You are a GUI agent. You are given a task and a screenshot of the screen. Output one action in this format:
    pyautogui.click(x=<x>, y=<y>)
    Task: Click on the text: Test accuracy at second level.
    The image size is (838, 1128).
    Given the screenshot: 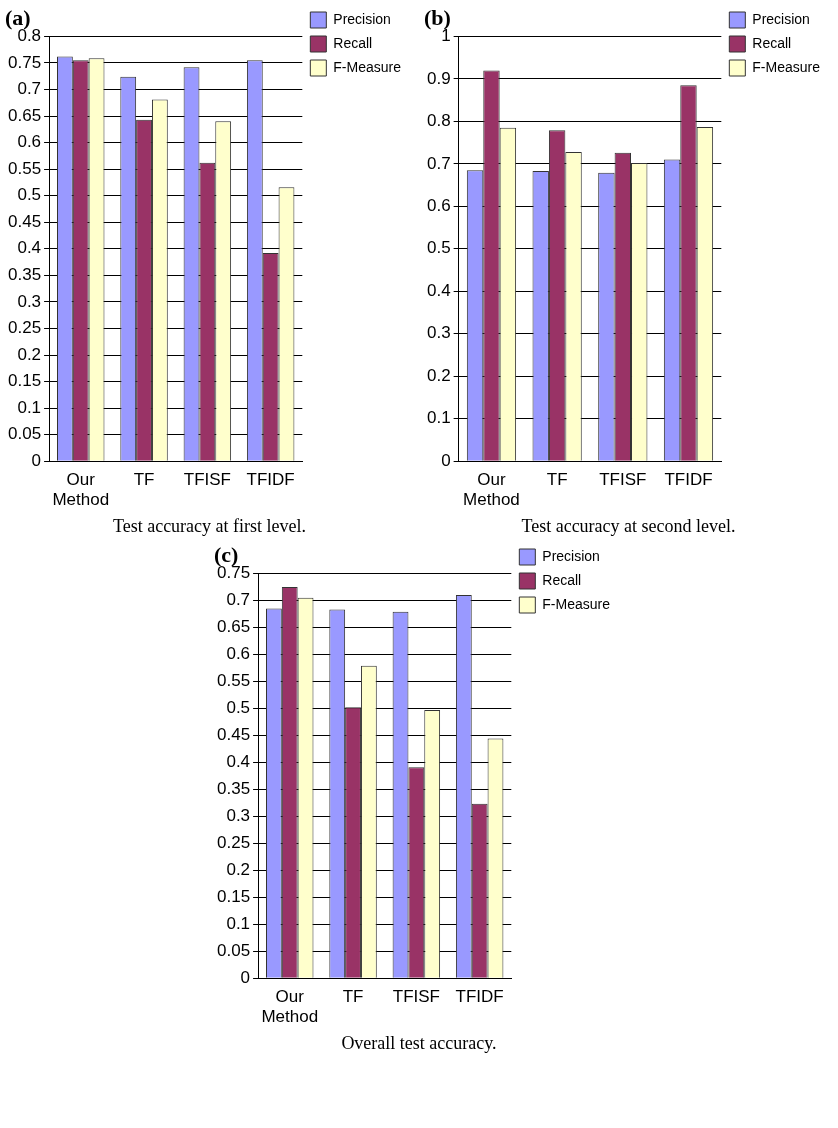 What is the action you would take?
    pyautogui.click(x=628, y=526)
    